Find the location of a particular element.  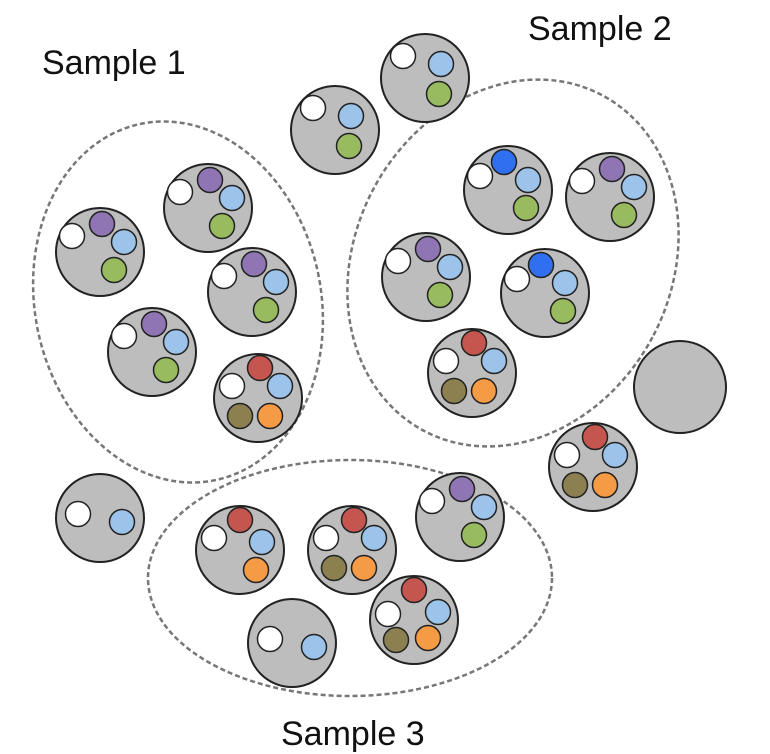

cell-right-red is located at coordinates (593, 467).